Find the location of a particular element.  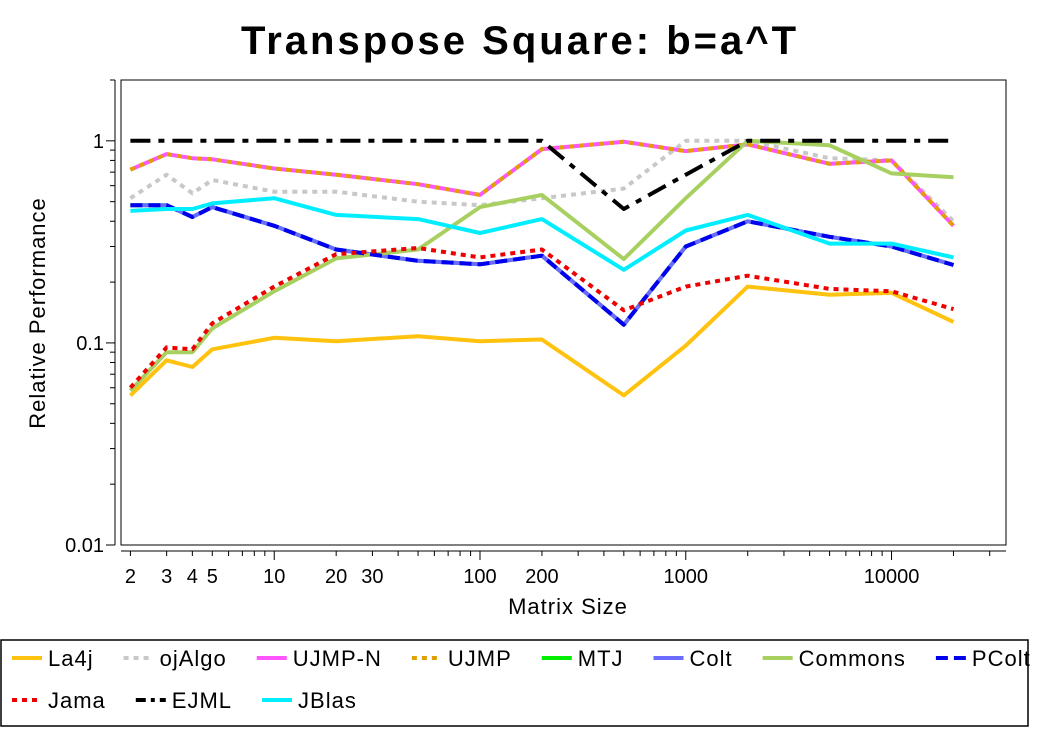

x-axis-ticks: 2 3 4 5 10 20 30 100 200 1000 10000 is located at coordinates (558, 569).